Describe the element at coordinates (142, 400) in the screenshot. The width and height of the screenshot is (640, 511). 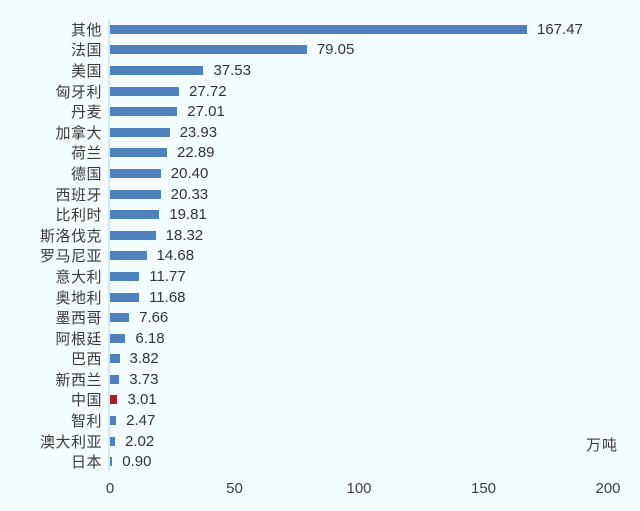
I see `value-label: 3.01` at that location.